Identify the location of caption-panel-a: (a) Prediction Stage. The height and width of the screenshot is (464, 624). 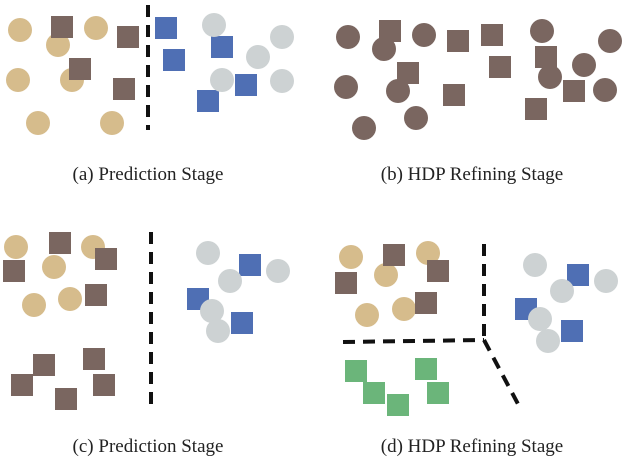
(148, 174).